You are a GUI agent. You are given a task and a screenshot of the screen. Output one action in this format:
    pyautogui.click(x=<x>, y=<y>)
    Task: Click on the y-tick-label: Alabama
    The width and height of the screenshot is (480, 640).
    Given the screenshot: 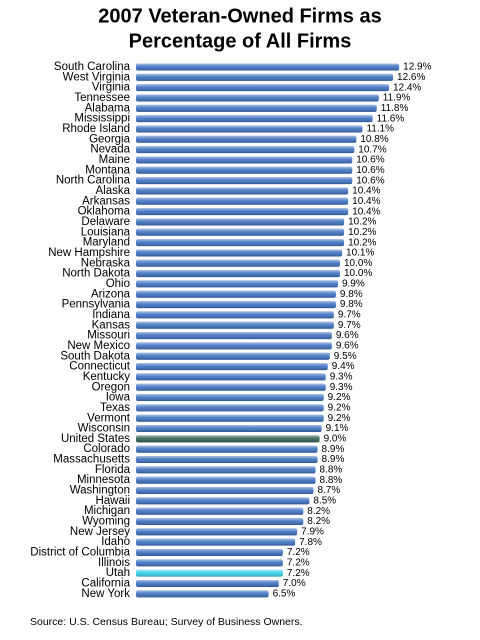 What is the action you would take?
    pyautogui.click(x=108, y=108)
    